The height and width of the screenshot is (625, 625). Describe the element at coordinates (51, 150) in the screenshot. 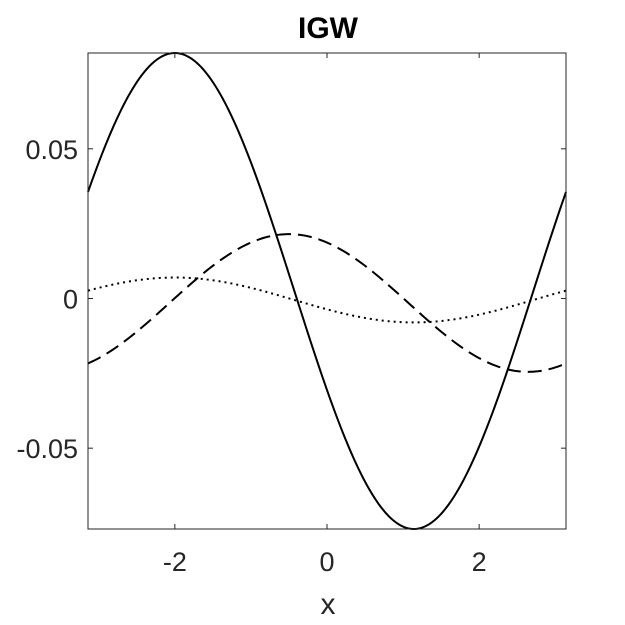

I see `y-tick-label: 0.05` at that location.